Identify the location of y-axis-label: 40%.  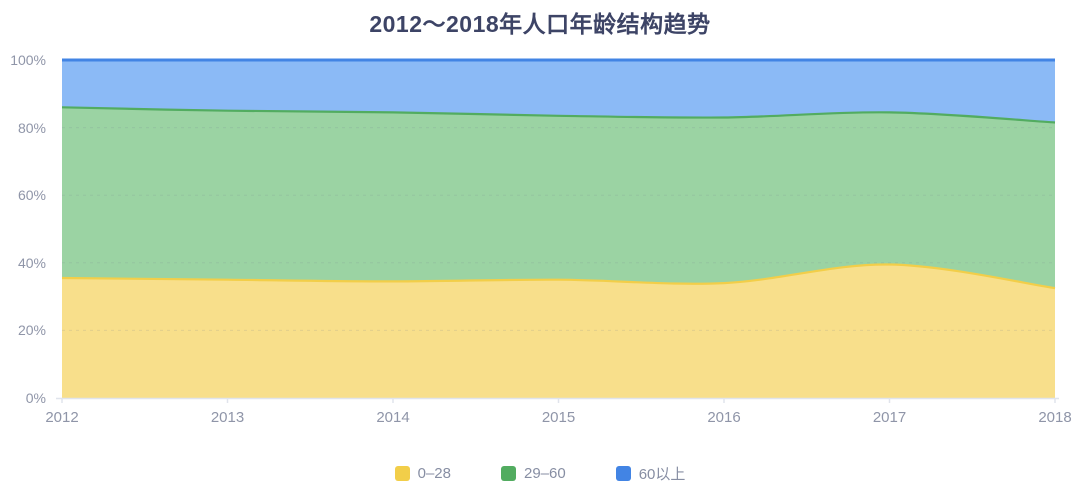
(31, 262).